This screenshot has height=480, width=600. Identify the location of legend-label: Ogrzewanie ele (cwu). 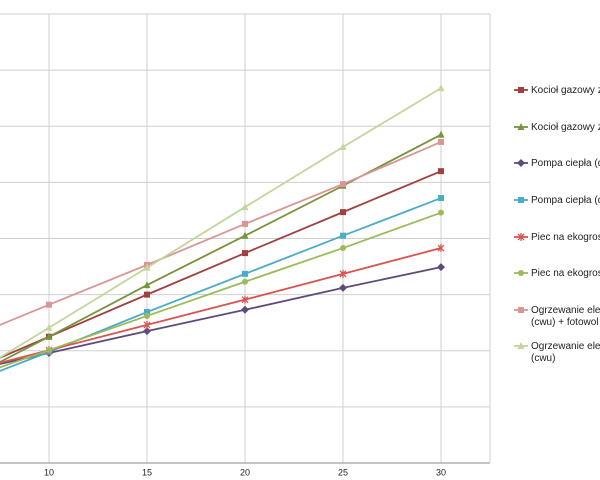
(565, 352).